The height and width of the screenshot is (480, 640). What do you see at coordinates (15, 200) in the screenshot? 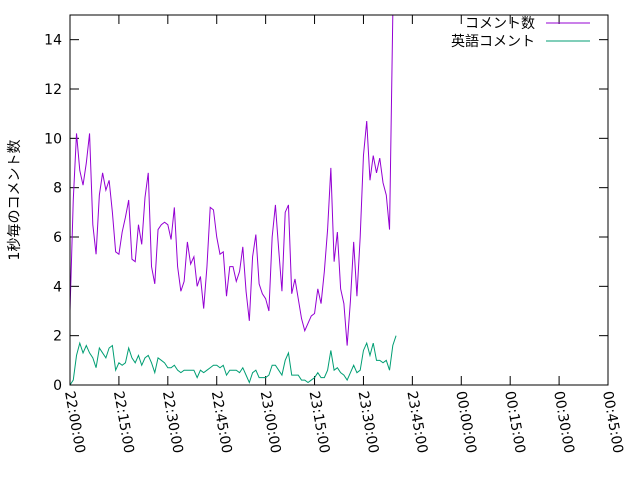
I see `y-axis-label: 1秒毎のコメント数` at bounding box center [15, 200].